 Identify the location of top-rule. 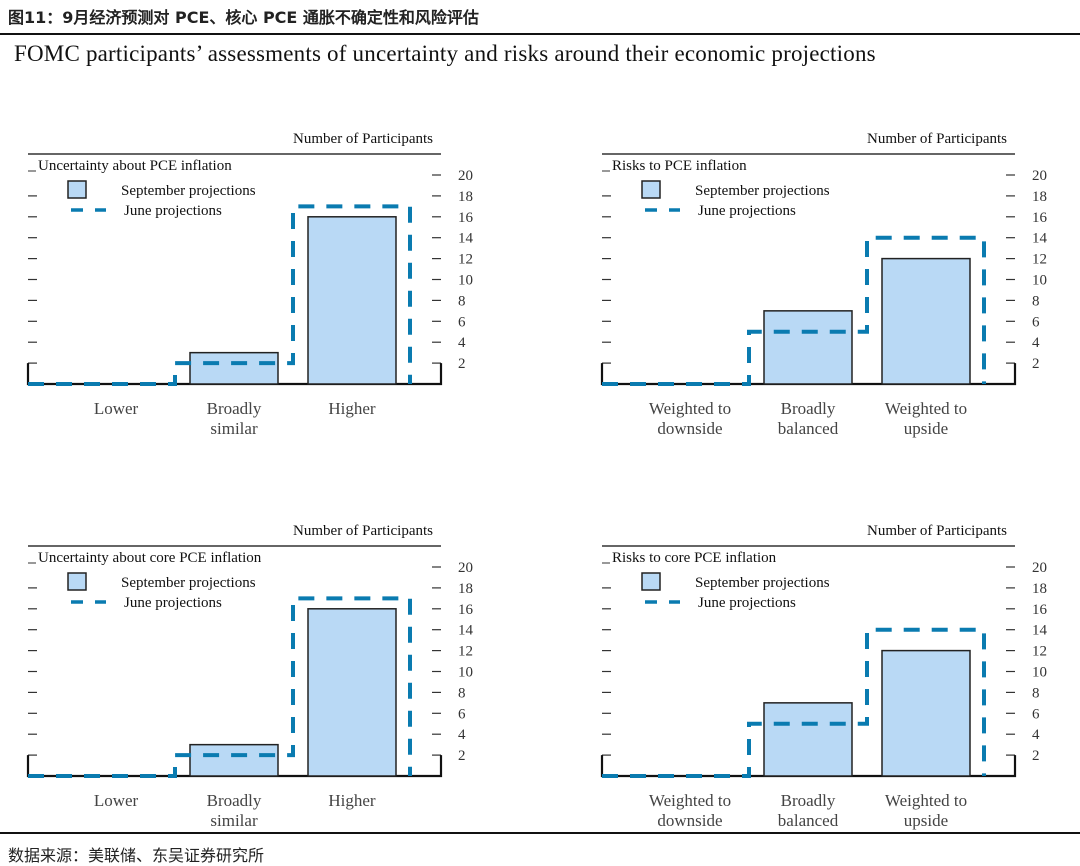
(540, 34).